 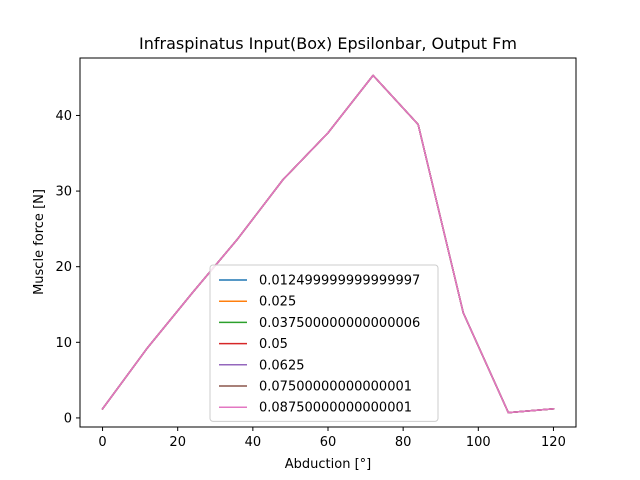 What do you see at coordinates (553, 442) in the screenshot?
I see `x-tick-label: 120` at bounding box center [553, 442].